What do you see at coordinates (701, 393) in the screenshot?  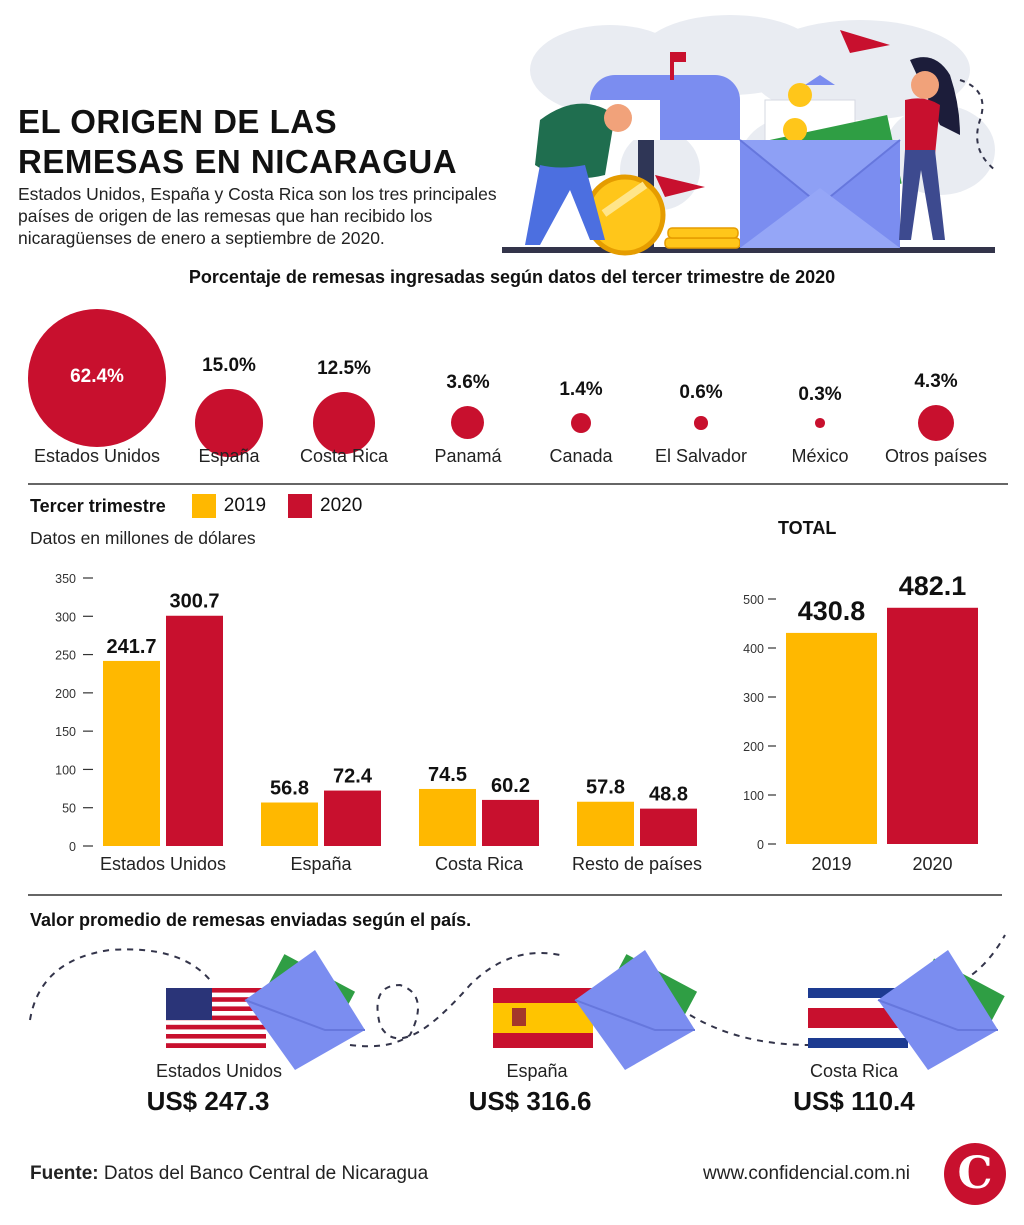 I see `bubble-value-el-salvador: 0.6%` at bounding box center [701, 393].